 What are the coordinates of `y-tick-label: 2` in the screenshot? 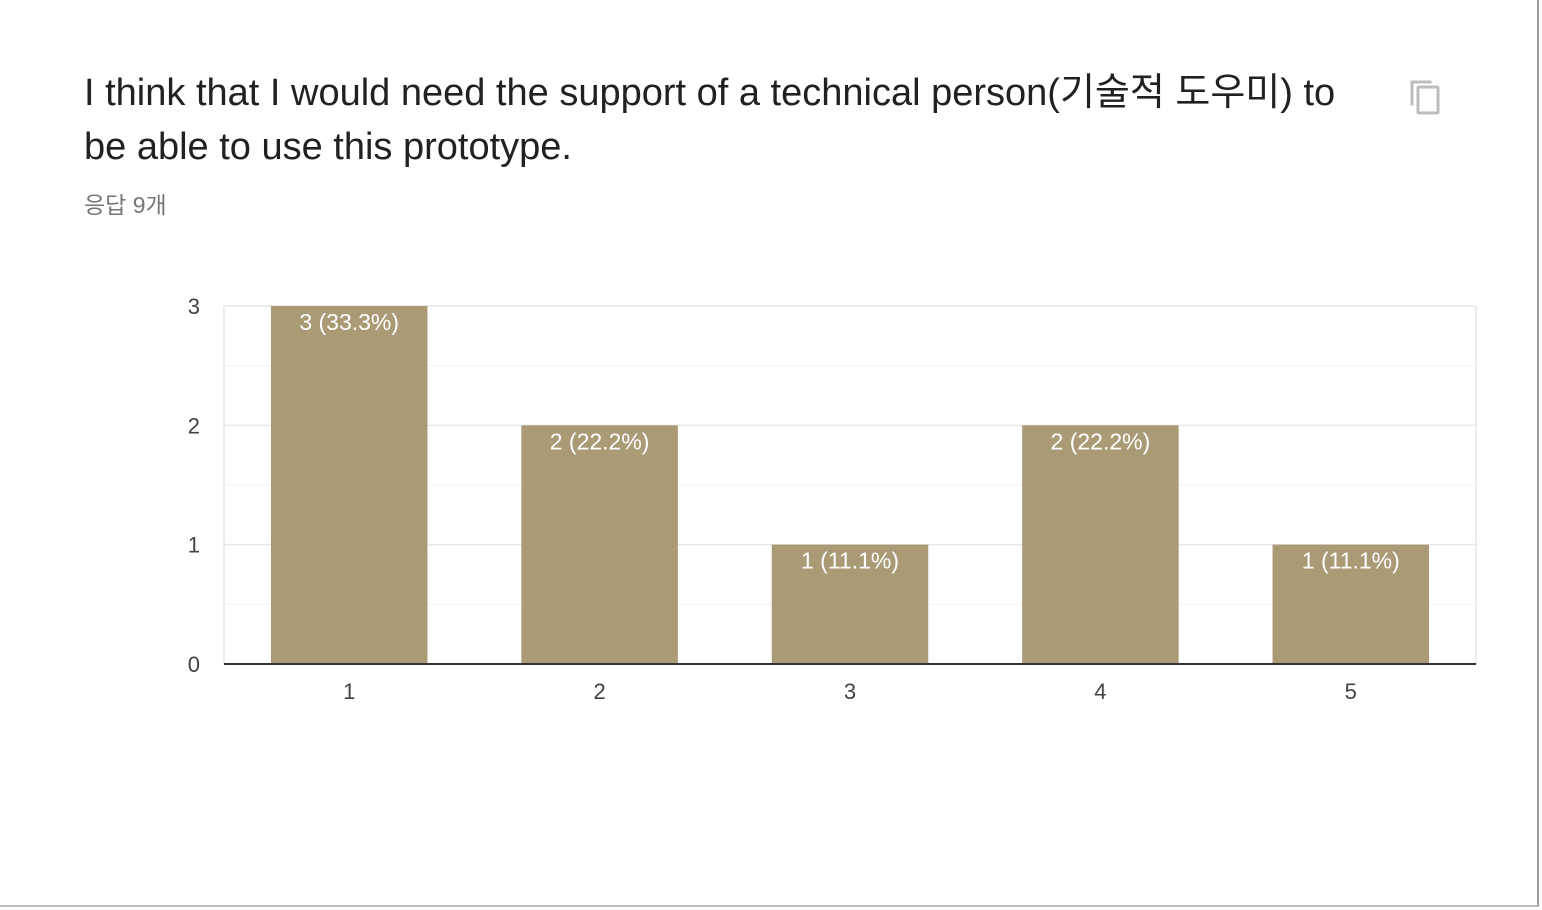 It's located at (194, 425).